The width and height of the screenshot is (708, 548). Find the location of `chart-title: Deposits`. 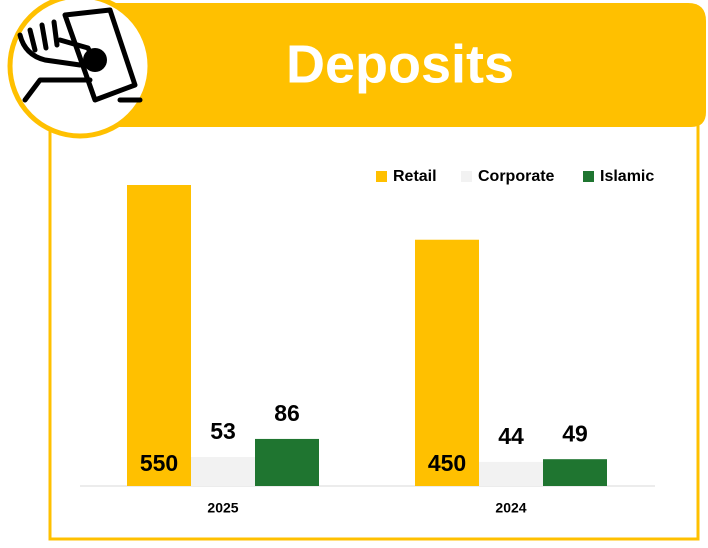

chart-title: Deposits is located at coordinates (400, 64).